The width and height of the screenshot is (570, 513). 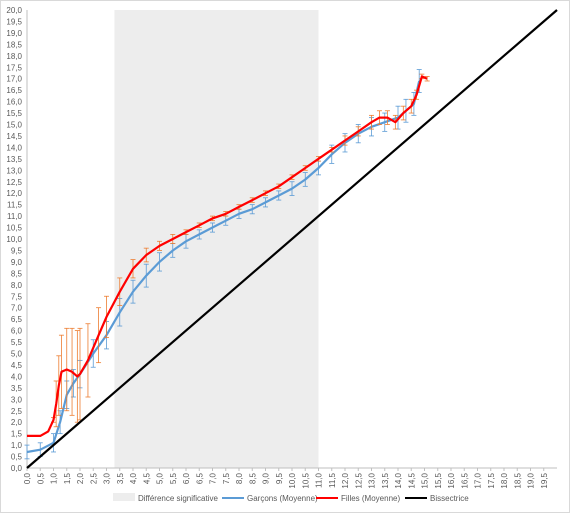 I want to click on y-tick-label: 15,0, so click(x=14, y=125).